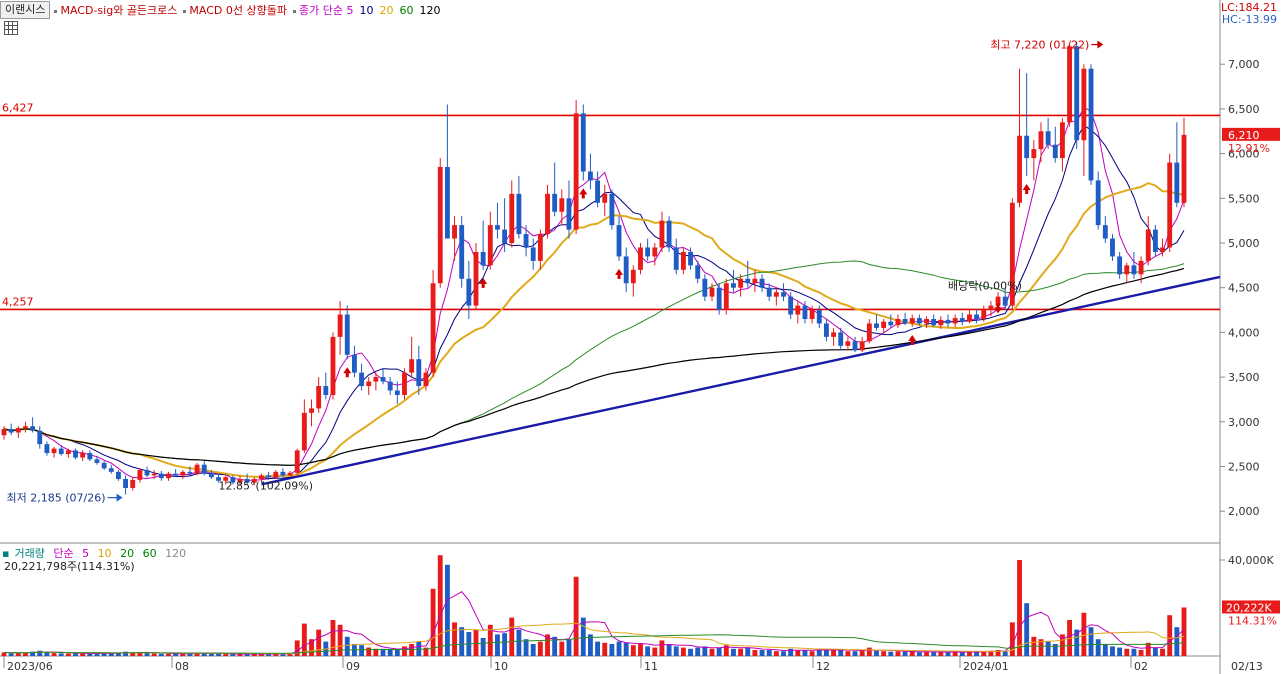  What do you see at coordinates (176, 553) in the screenshot?
I see `volume-legend-p120: 120` at bounding box center [176, 553].